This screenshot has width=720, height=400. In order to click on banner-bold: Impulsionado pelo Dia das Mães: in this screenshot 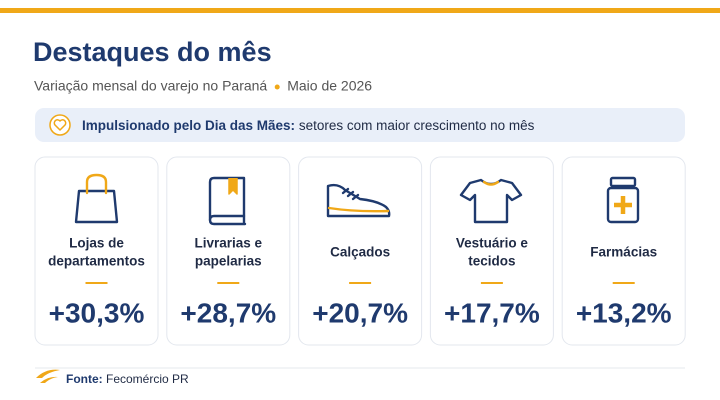, I will do `click(188, 125)`.